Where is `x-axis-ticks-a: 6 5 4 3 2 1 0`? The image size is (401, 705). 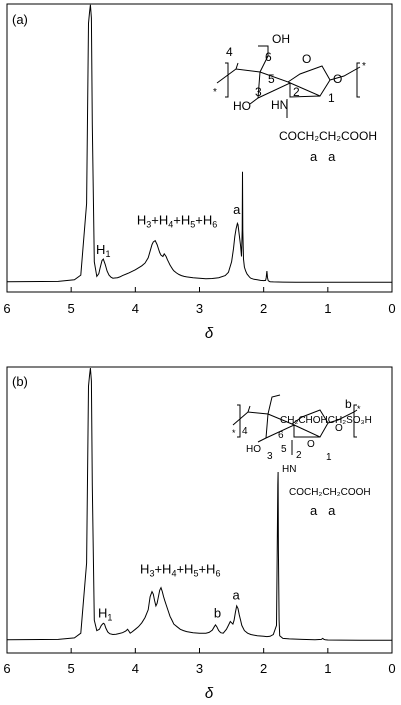 x-axis-ticks-a: 6 5 4 3 2 1 0 is located at coordinates (199, 301).